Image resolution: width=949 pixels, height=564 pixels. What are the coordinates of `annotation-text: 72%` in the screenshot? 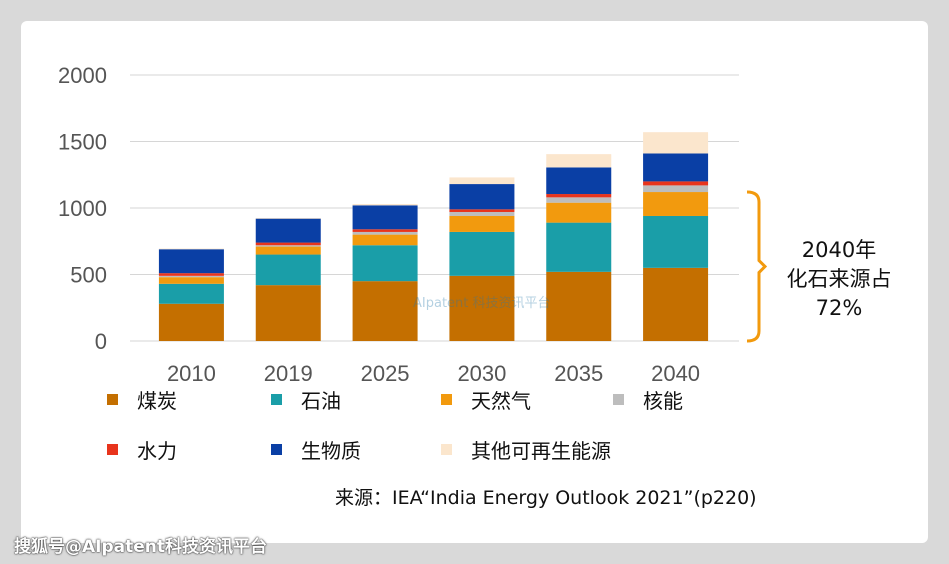 It's located at (839, 308).